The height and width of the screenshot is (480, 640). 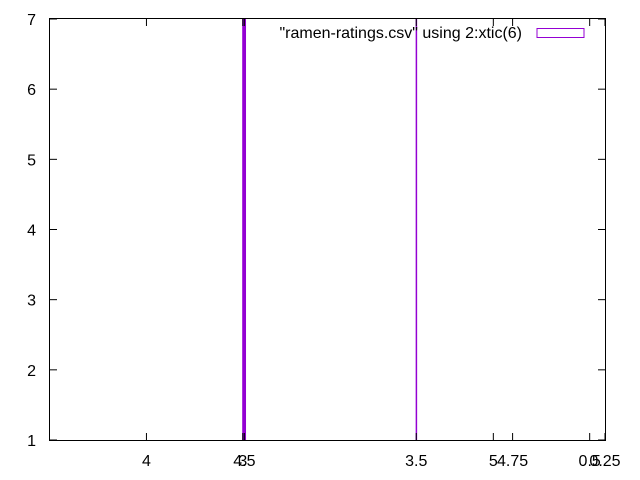 I want to click on y-tick-label-1: 2, so click(x=31, y=371).